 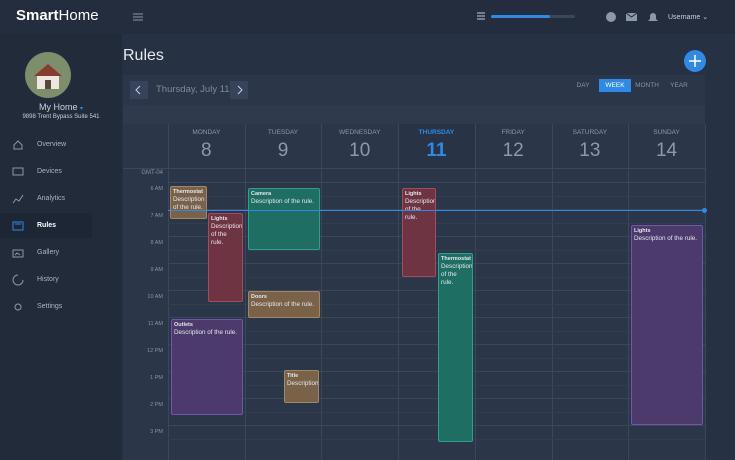 What do you see at coordinates (155, 324) in the screenshot?
I see `time-label: 11 AM` at bounding box center [155, 324].